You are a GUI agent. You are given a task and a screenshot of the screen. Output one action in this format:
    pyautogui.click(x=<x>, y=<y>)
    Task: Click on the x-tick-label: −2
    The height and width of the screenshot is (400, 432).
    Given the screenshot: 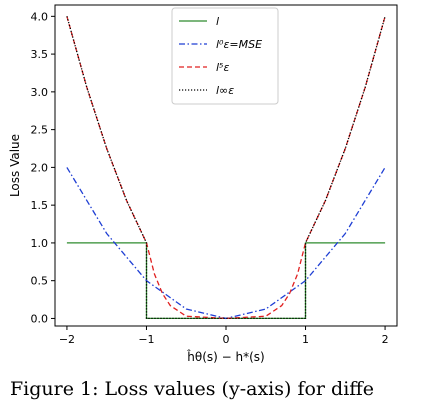 What is the action you would take?
    pyautogui.click(x=67, y=339)
    